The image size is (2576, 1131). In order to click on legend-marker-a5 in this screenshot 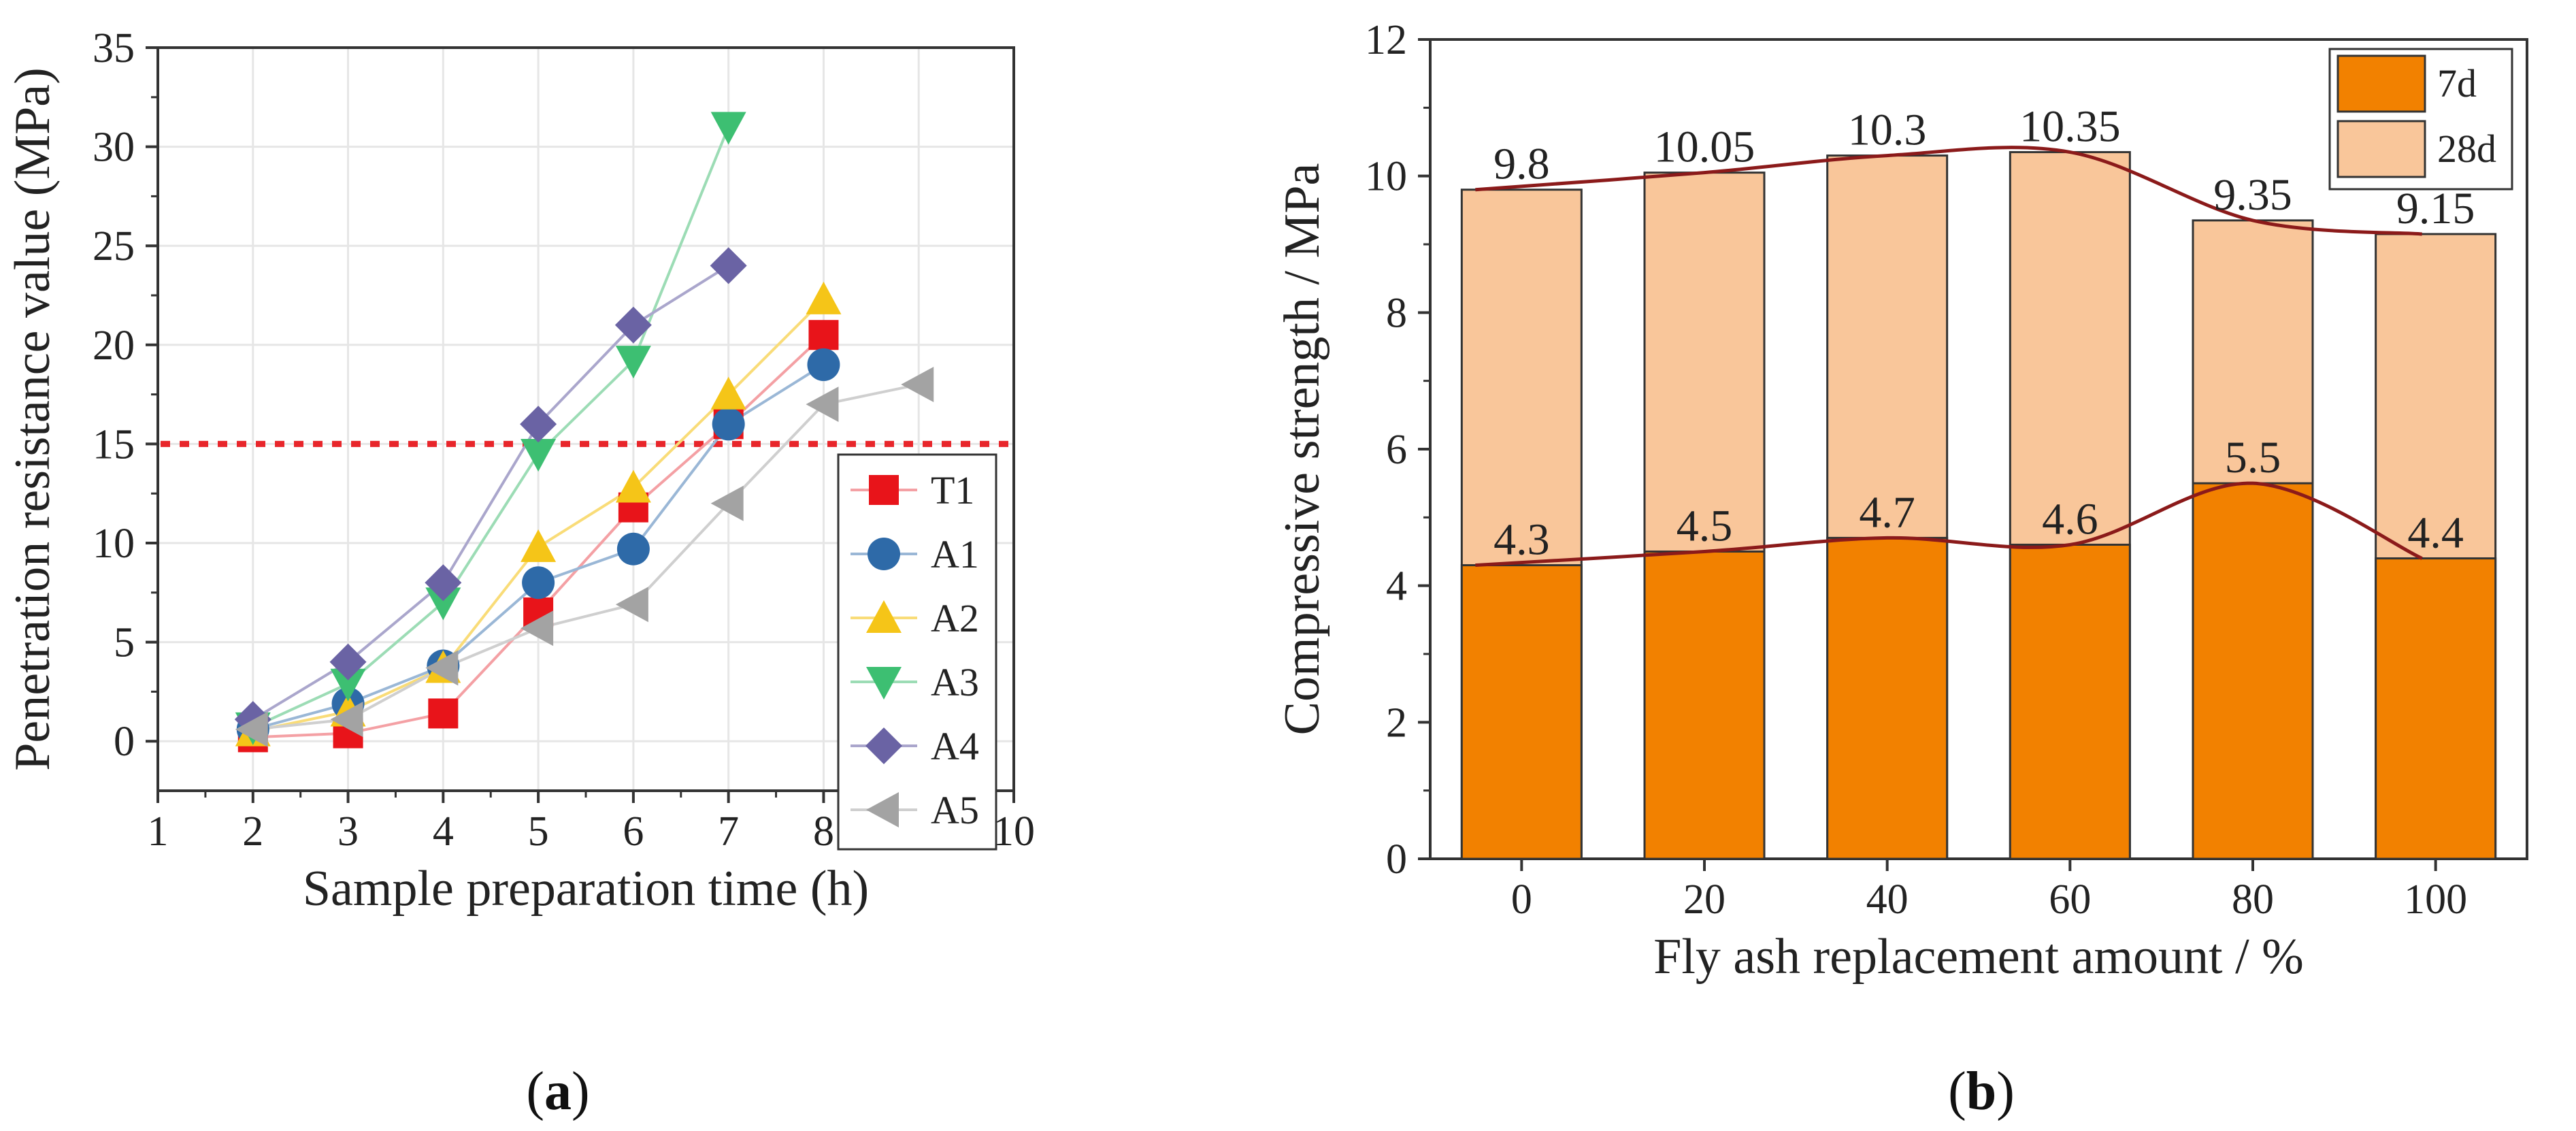, I will do `click(883, 809)`.